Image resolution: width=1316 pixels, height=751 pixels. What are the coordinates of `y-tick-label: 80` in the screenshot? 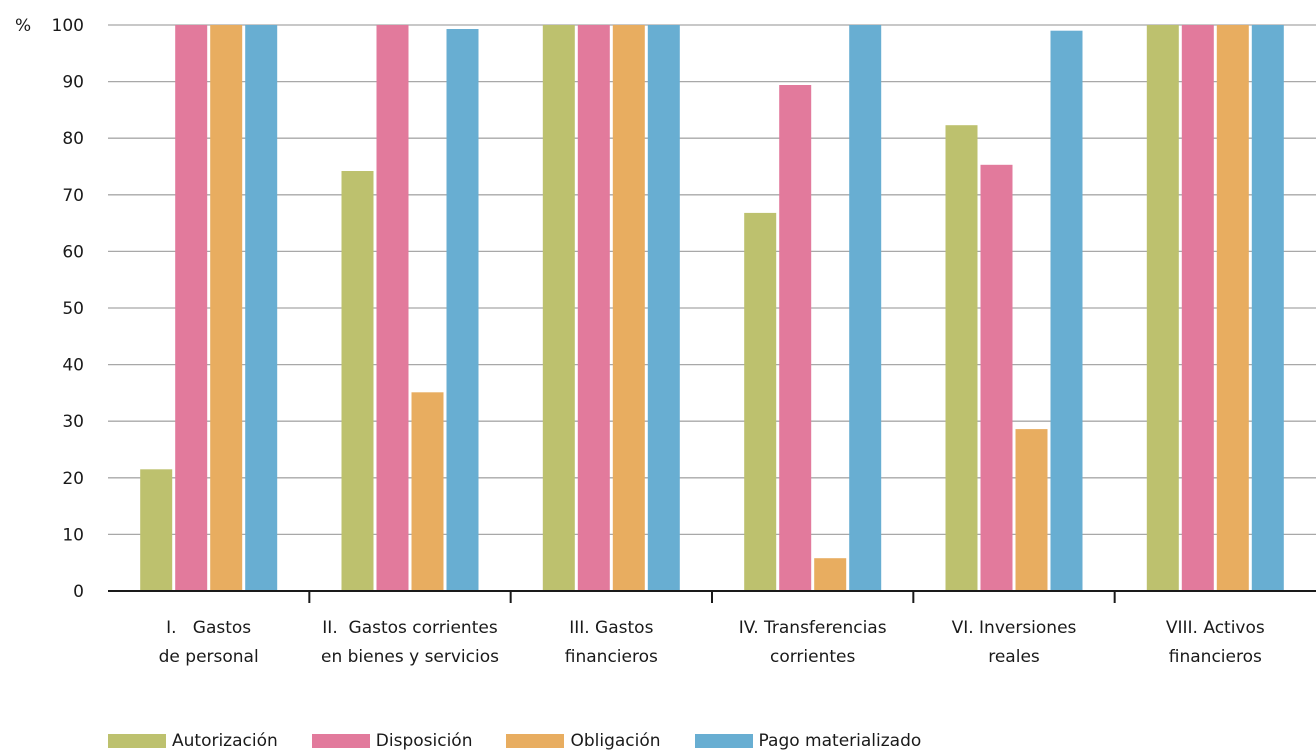 It's located at (73, 139).